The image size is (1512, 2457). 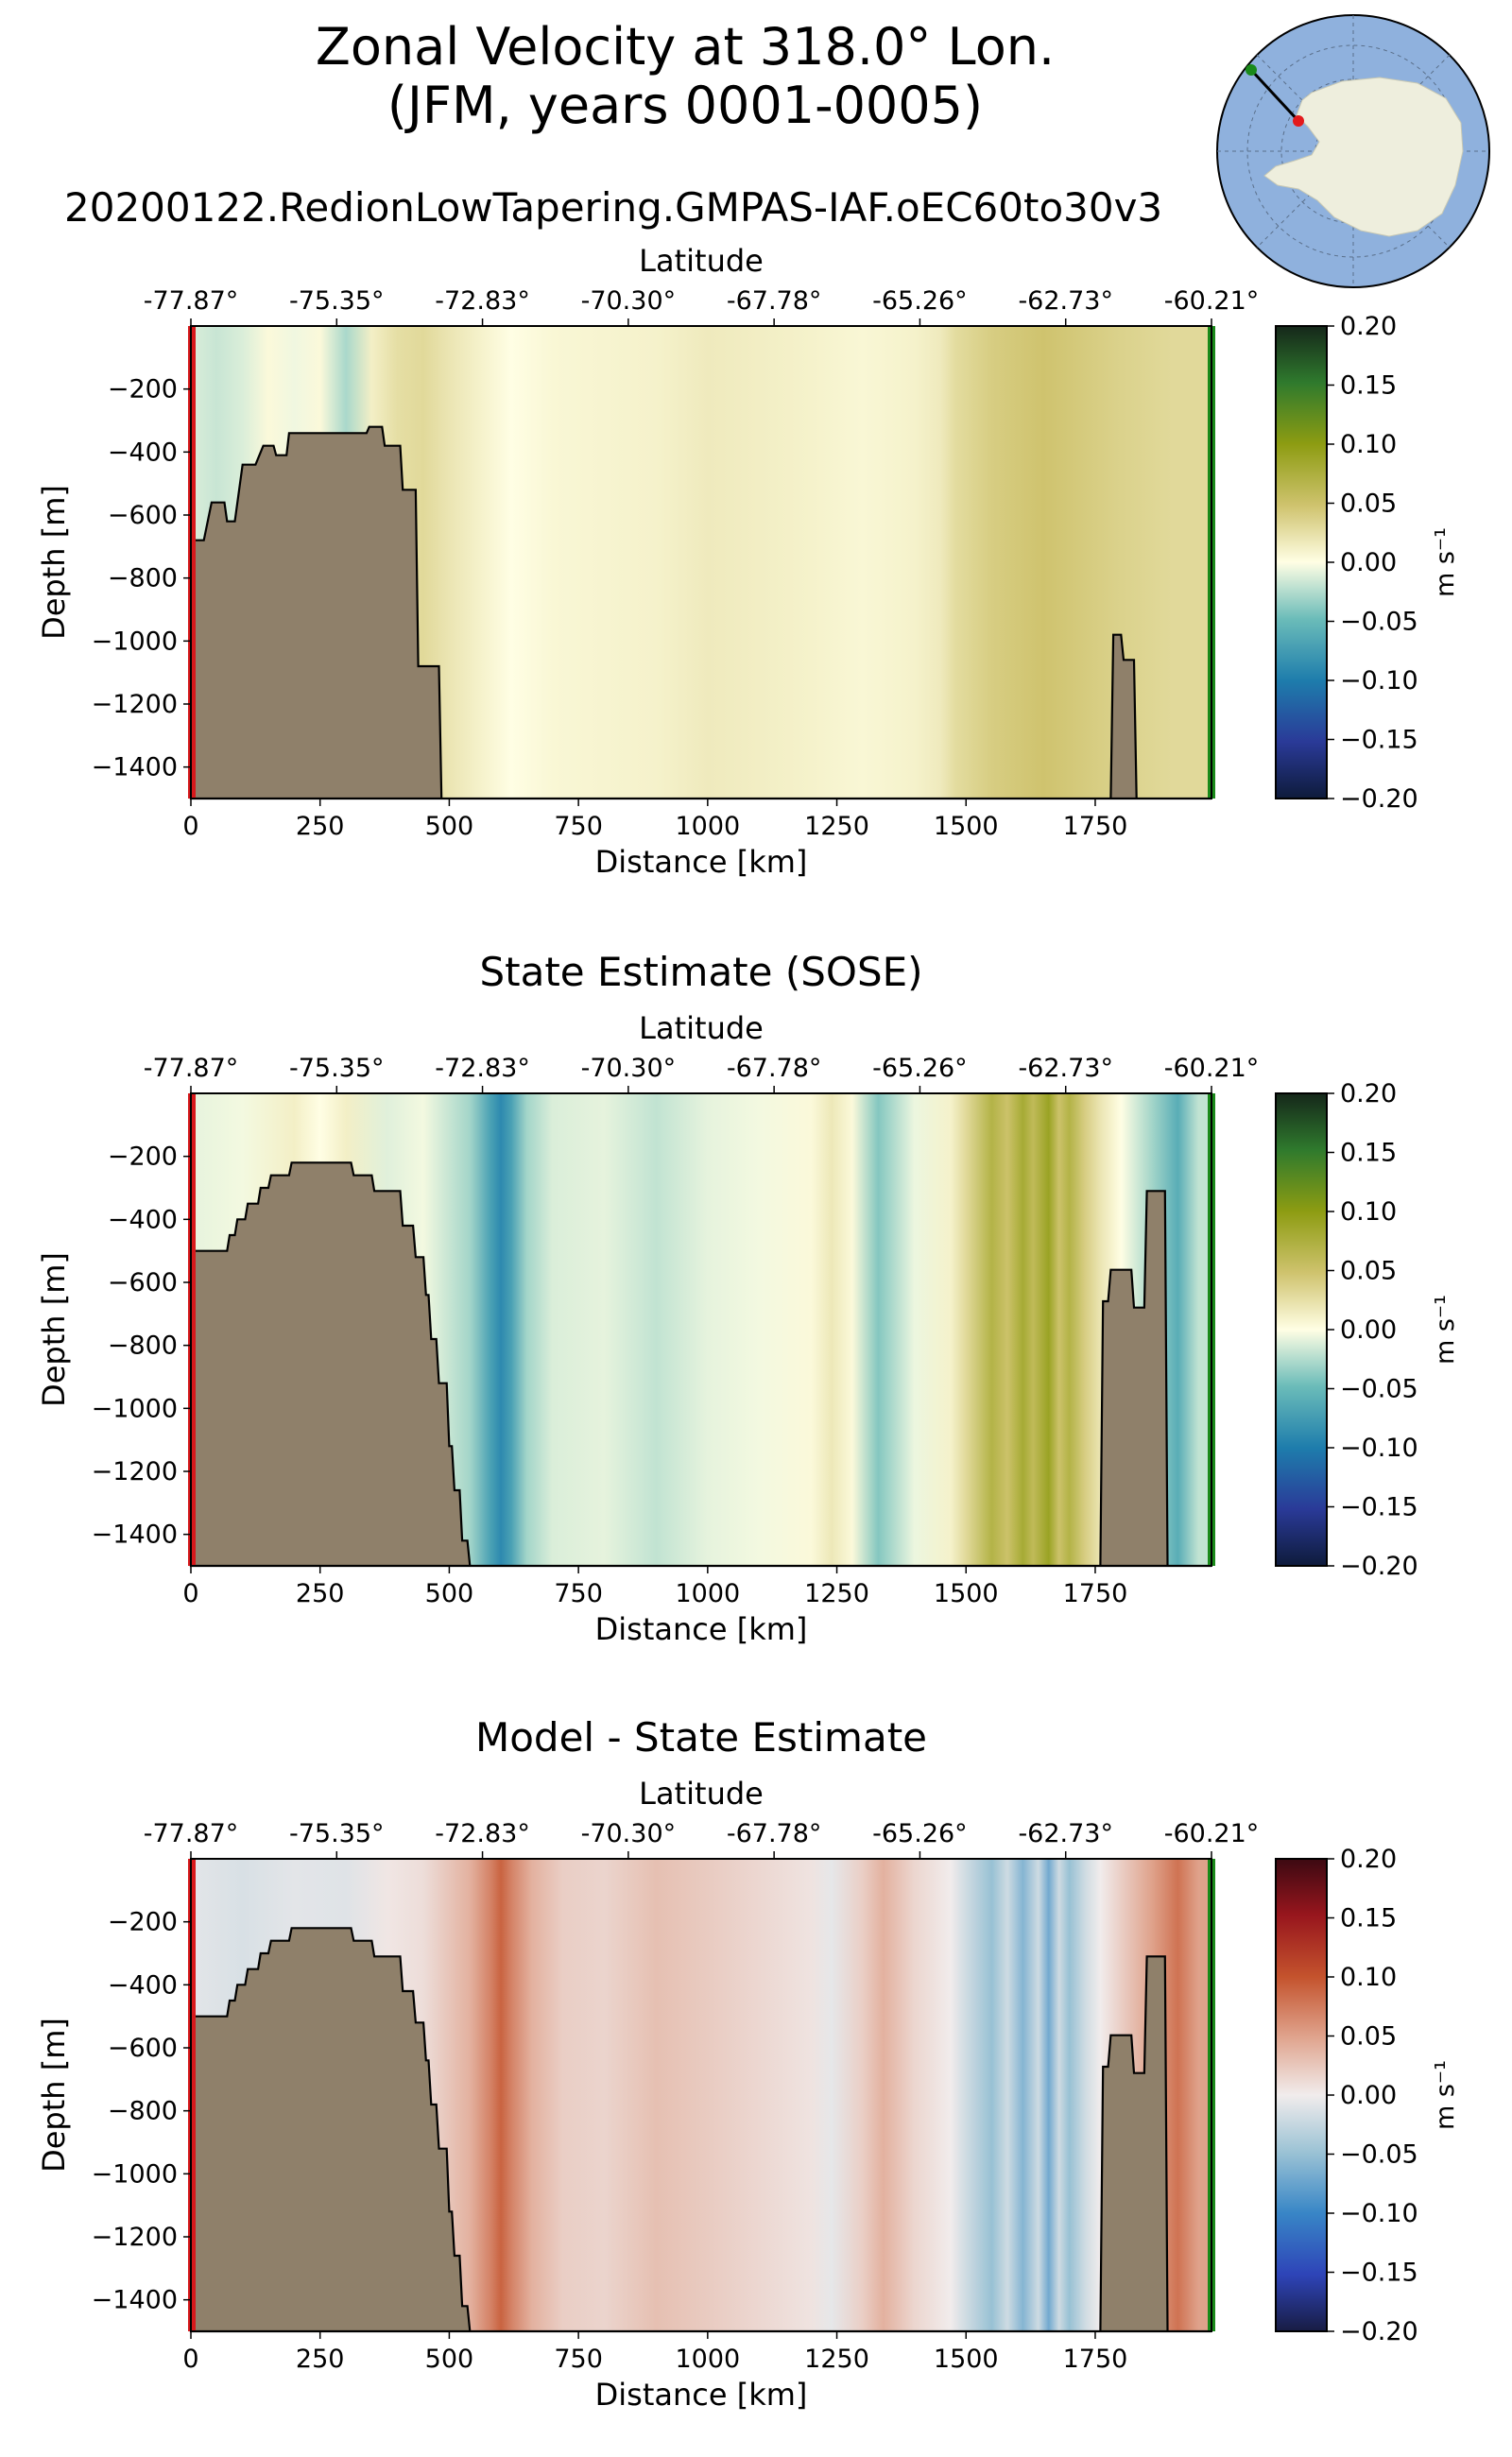 What do you see at coordinates (1298, 121) in the screenshot?
I see `section-start-marker` at bounding box center [1298, 121].